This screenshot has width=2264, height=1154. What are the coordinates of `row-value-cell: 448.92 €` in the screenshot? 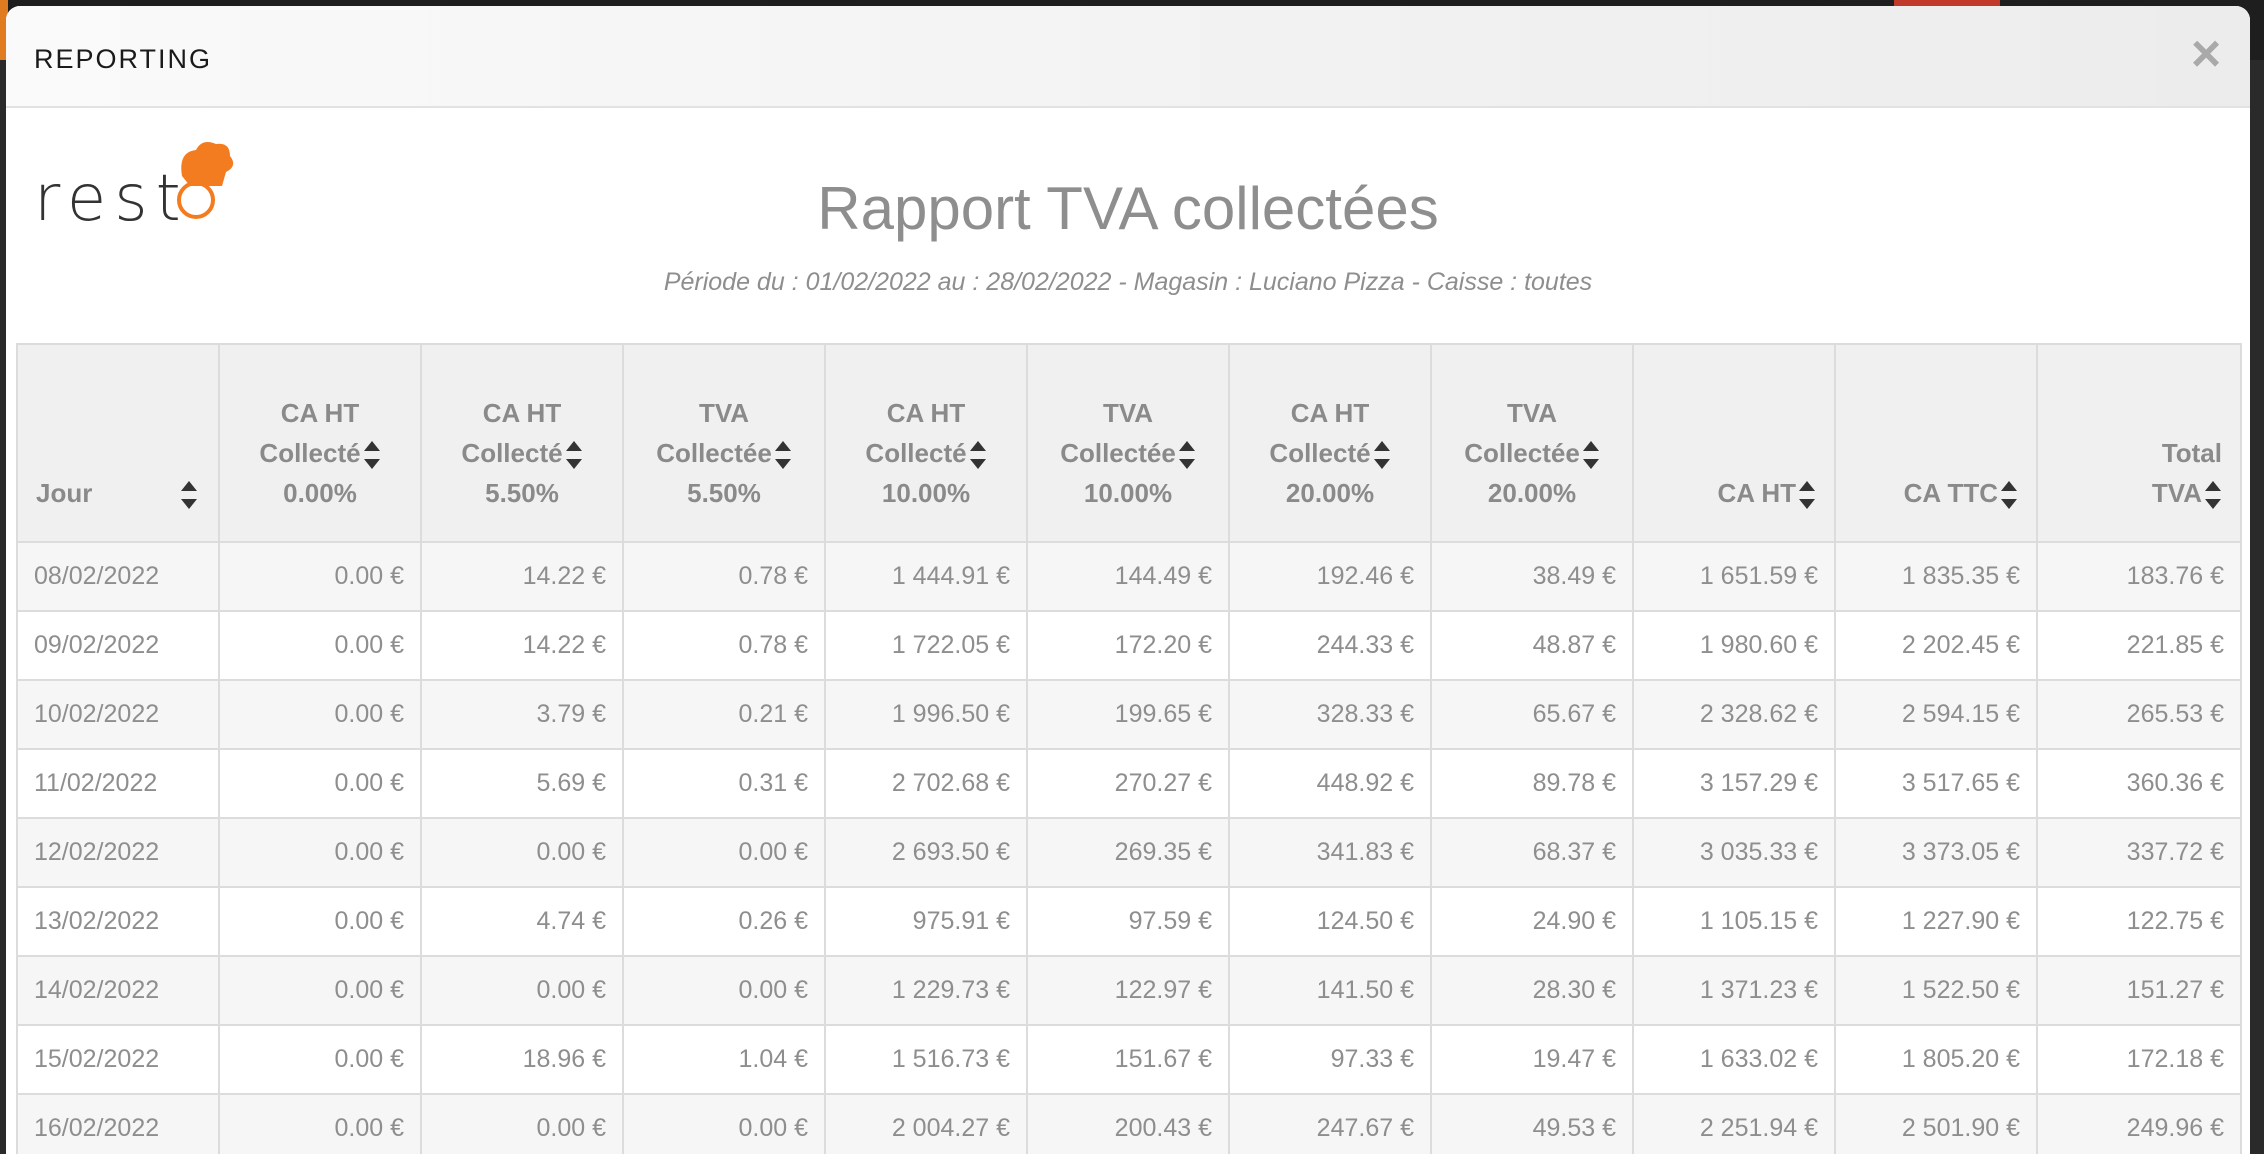 It's located at (1330, 783).